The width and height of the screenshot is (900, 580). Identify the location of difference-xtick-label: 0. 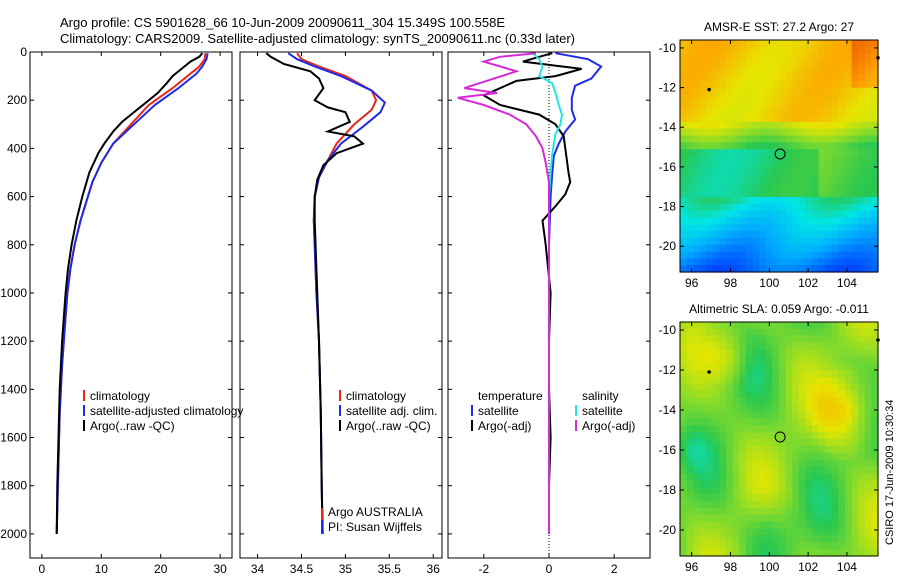
(549, 569).